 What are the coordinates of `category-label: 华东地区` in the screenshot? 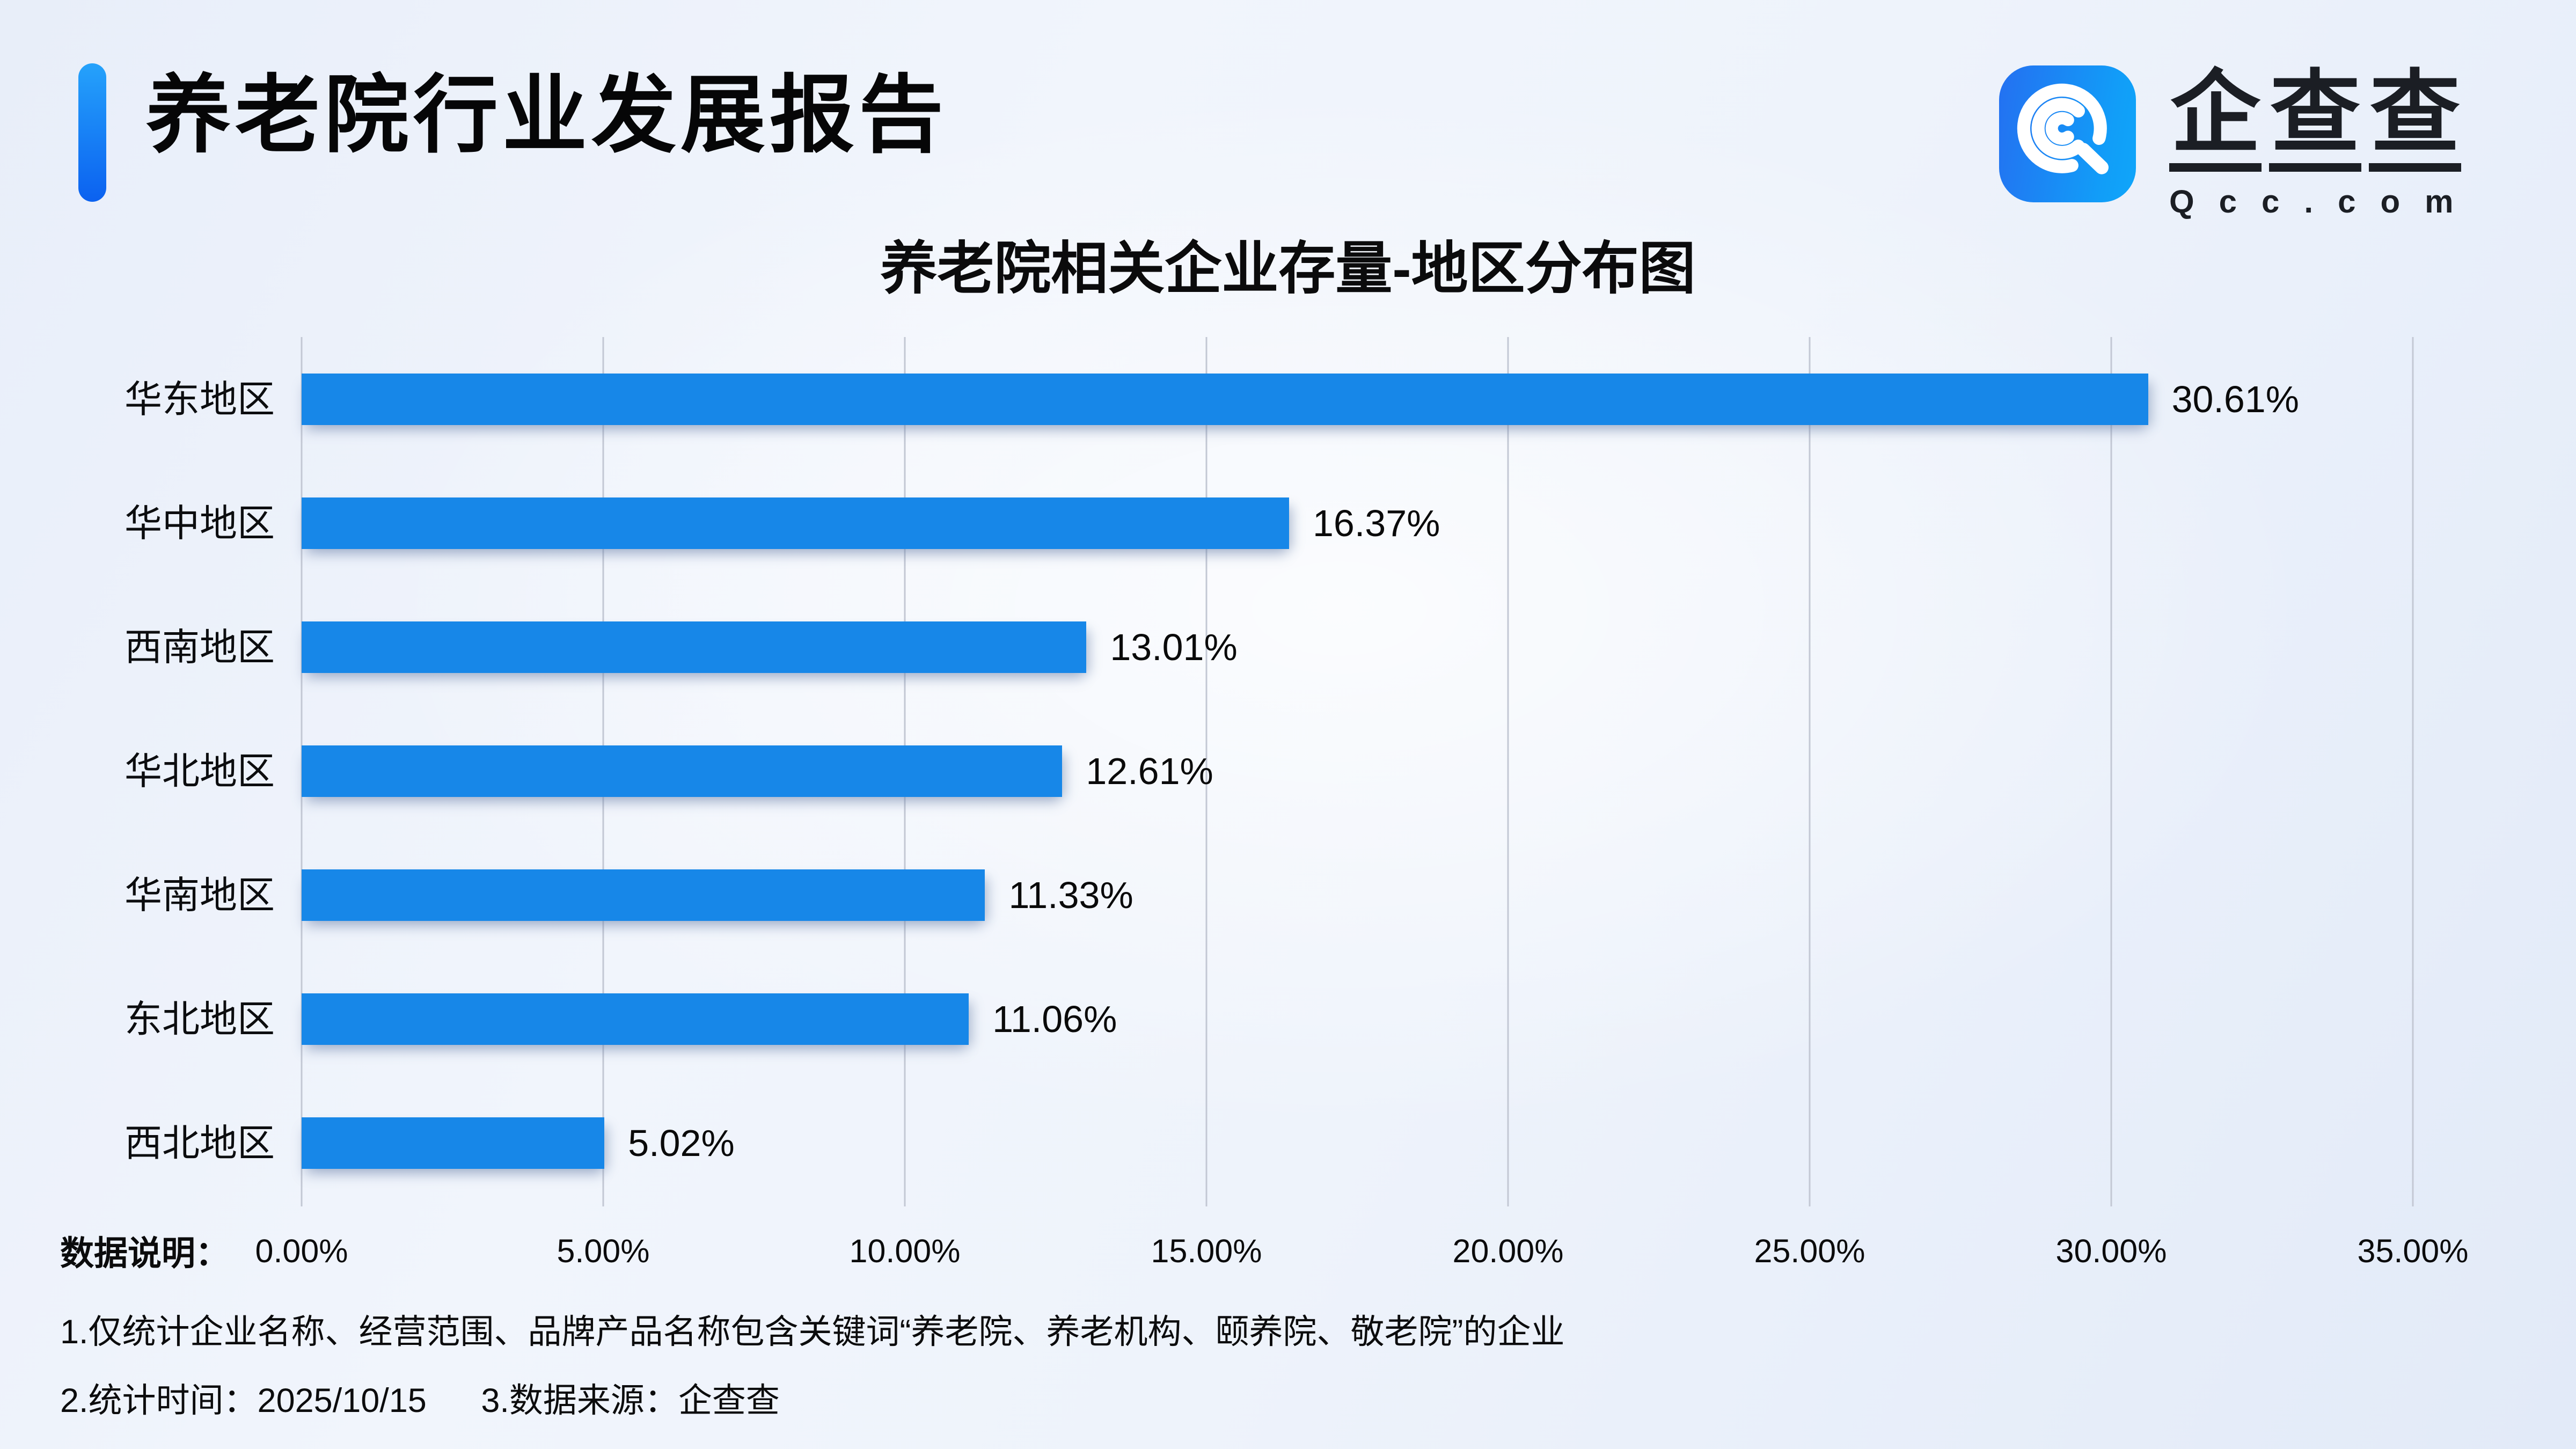 It's located at (200, 399).